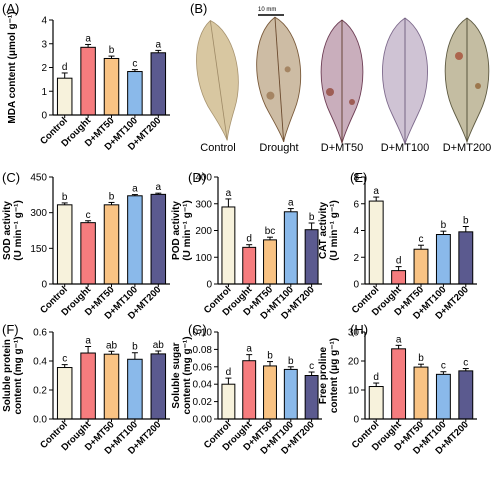  I want to click on y-tick-label: 8, so click(356, 178).